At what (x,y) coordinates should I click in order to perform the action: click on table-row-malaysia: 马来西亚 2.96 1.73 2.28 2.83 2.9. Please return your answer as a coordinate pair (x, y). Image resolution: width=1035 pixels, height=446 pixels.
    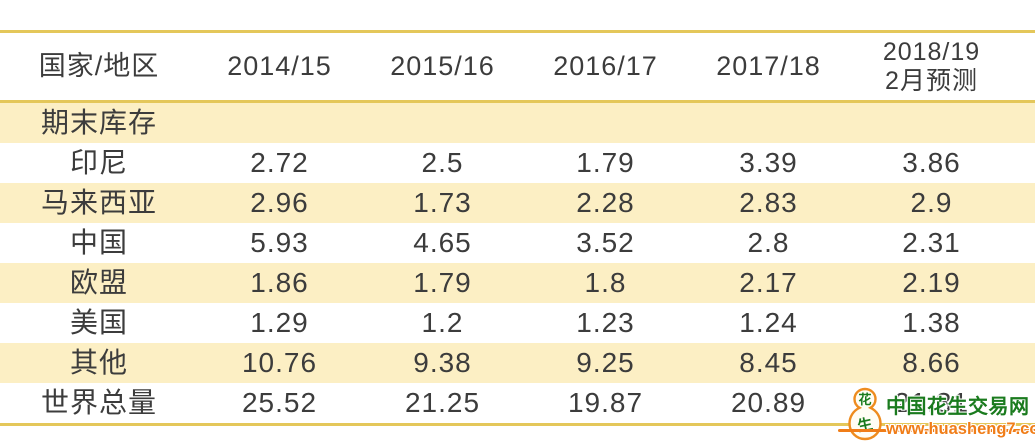
    Looking at the image, I should click on (517, 203).